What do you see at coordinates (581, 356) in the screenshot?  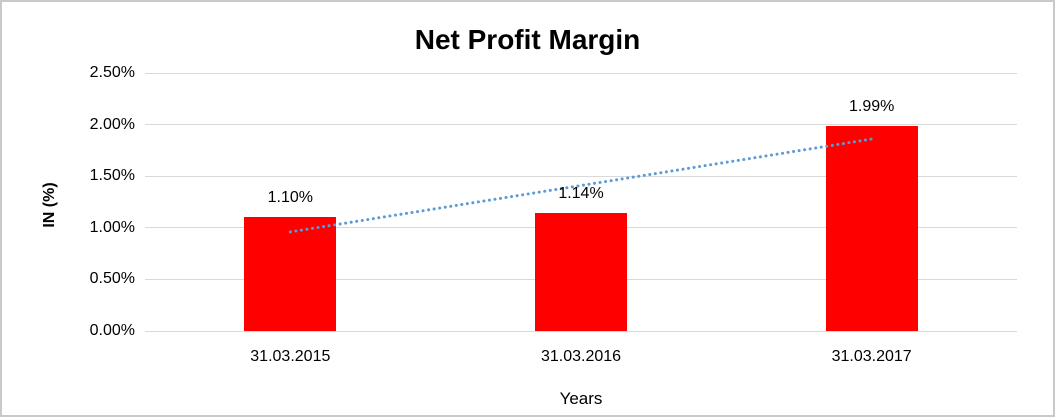 I see `x-tick-label: 31.03.2016` at bounding box center [581, 356].